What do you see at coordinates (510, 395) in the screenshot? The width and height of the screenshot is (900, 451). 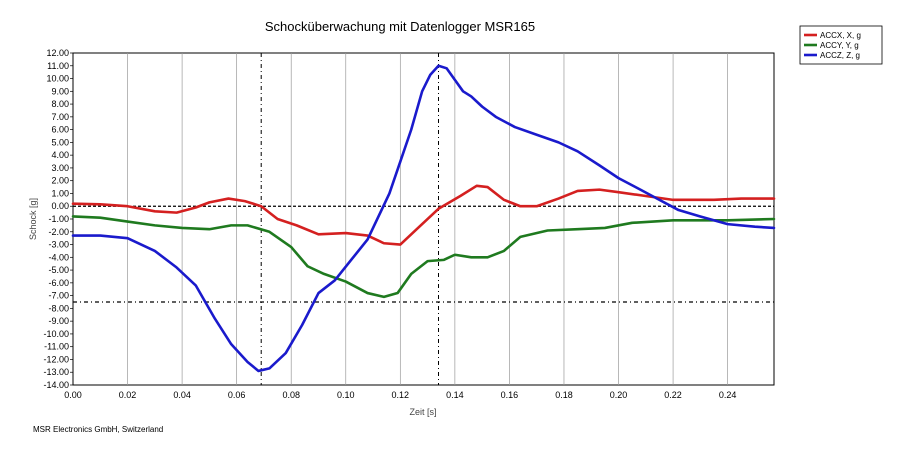 I see `x-tick-label: 0.16` at bounding box center [510, 395].